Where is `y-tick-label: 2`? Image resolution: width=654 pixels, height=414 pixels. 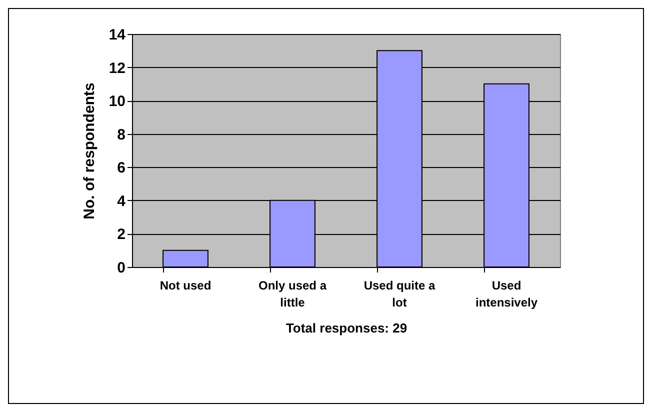
y-tick-label: 2 is located at coordinates (121, 235).